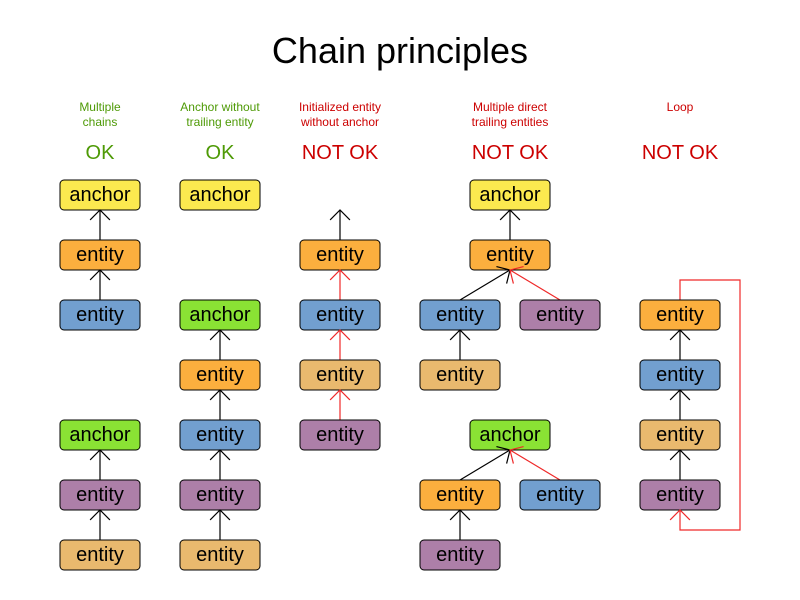 The height and width of the screenshot is (600, 800). What do you see at coordinates (510, 107) in the screenshot?
I see `diagram-caption: Multiple direct` at bounding box center [510, 107].